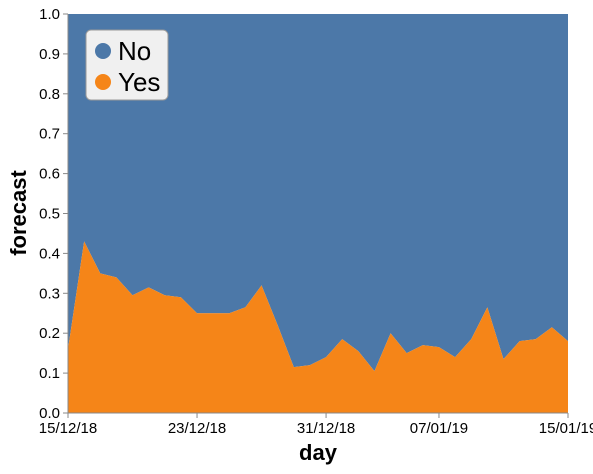 The image size is (593, 474). Describe the element at coordinates (49, 94) in the screenshot. I see `y-tick-label: 0.8` at that location.